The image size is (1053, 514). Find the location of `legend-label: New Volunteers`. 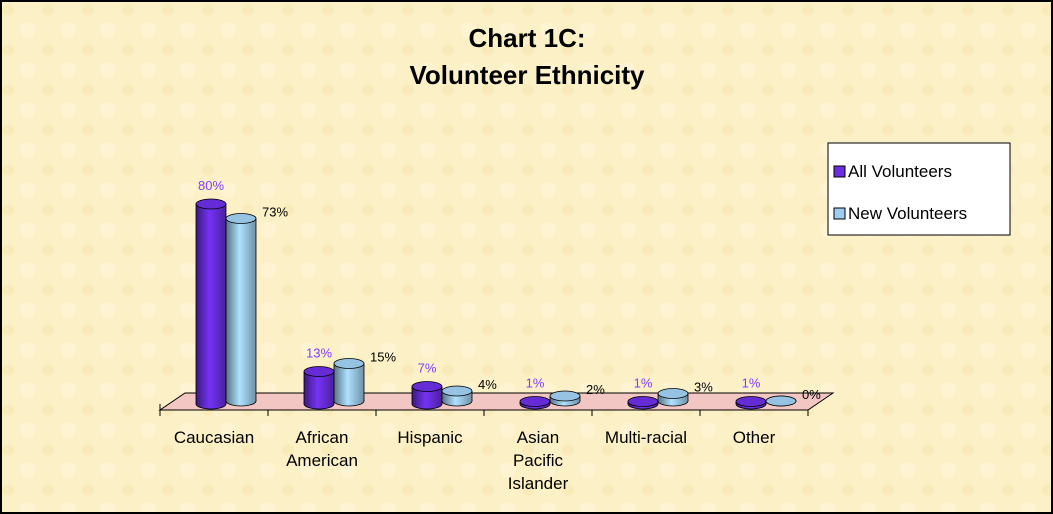

legend-label: New Volunteers is located at coordinates (907, 213).